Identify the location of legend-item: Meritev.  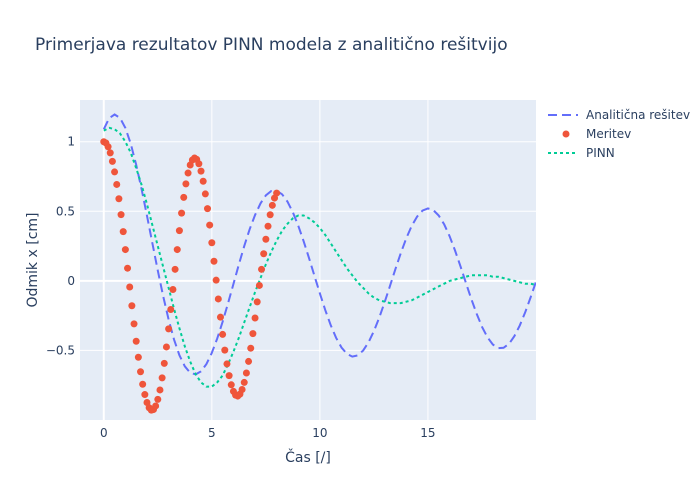
(597, 134).